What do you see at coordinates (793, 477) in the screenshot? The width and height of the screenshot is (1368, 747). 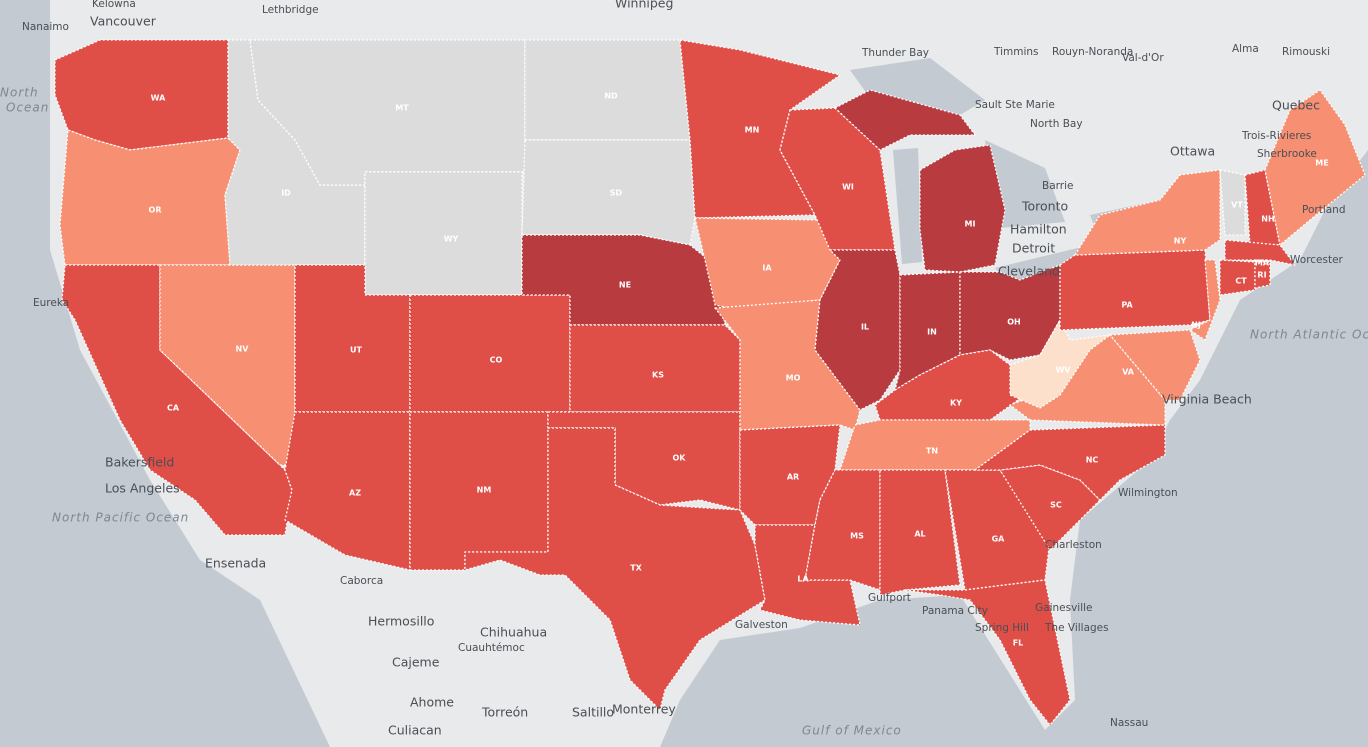 I see `state-label: AR` at bounding box center [793, 477].